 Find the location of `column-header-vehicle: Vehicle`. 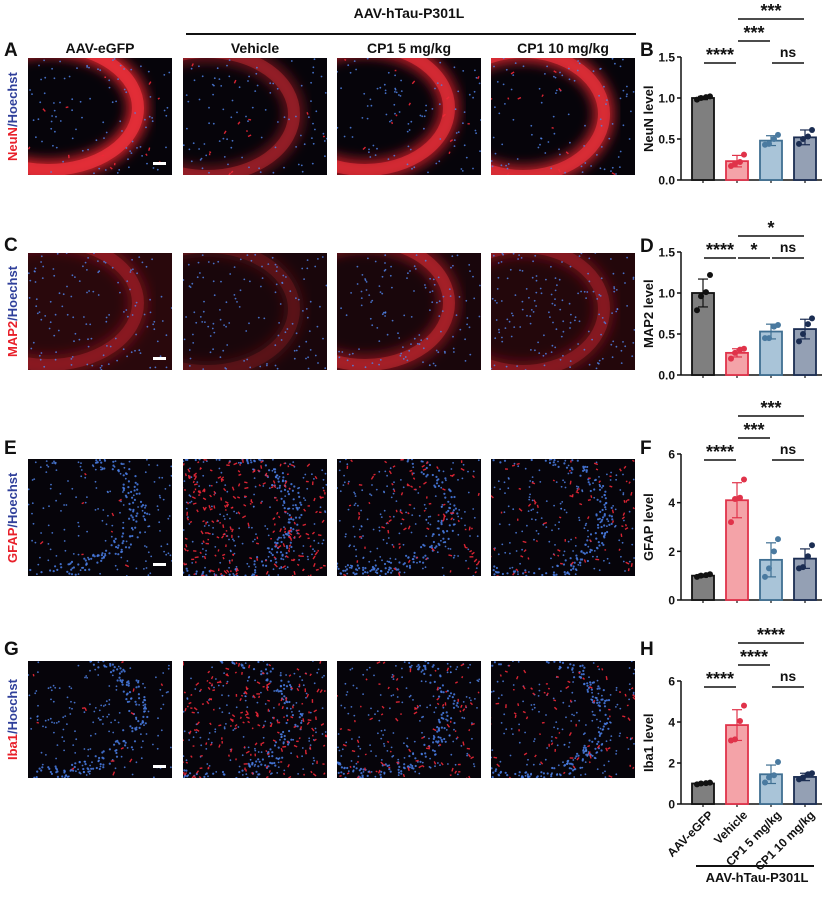

column-header-vehicle: Vehicle is located at coordinates (255, 48).